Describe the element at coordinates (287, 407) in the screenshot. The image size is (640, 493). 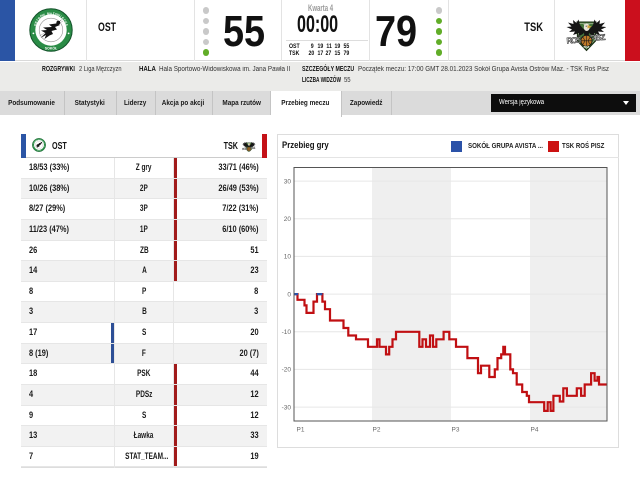
I see `svg-text: -30` at that location.